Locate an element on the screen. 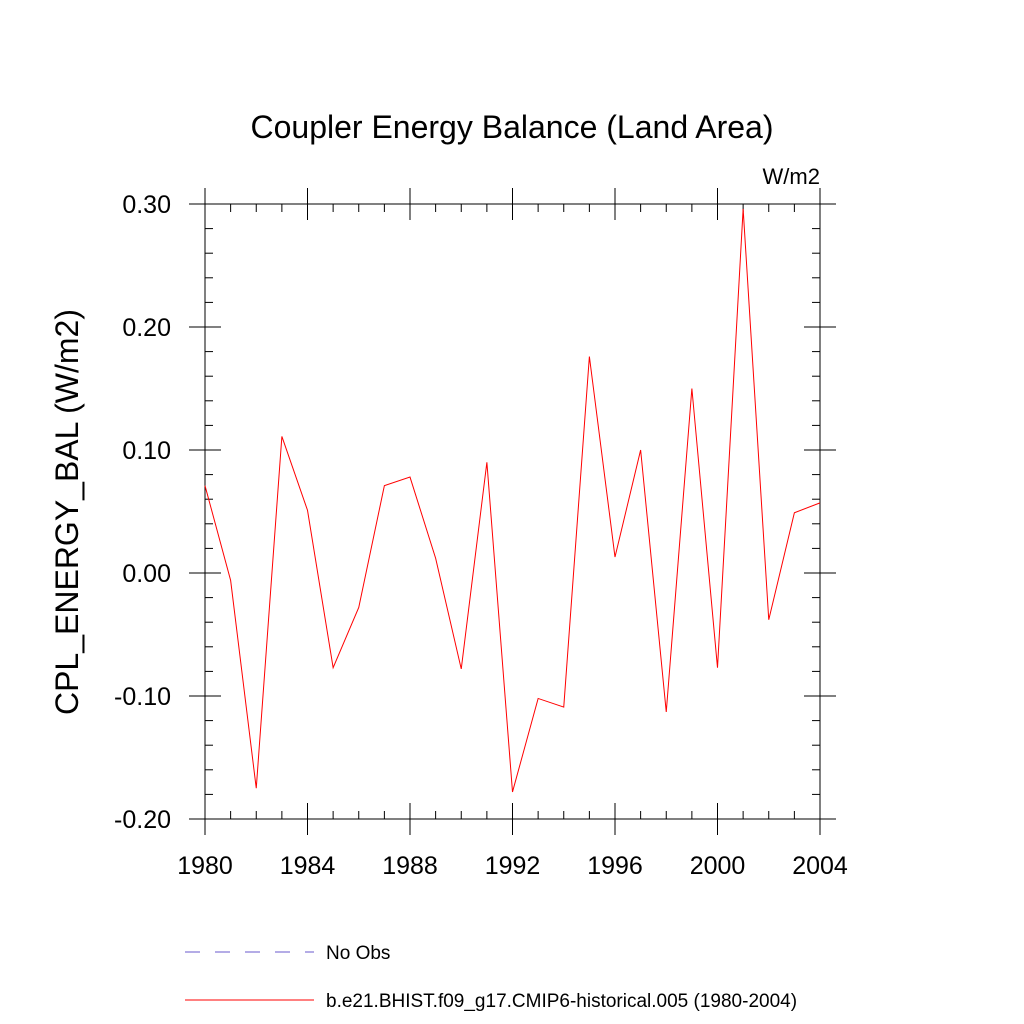 The image size is (1024, 1024). x-tick-label: 1996 is located at coordinates (615, 866).